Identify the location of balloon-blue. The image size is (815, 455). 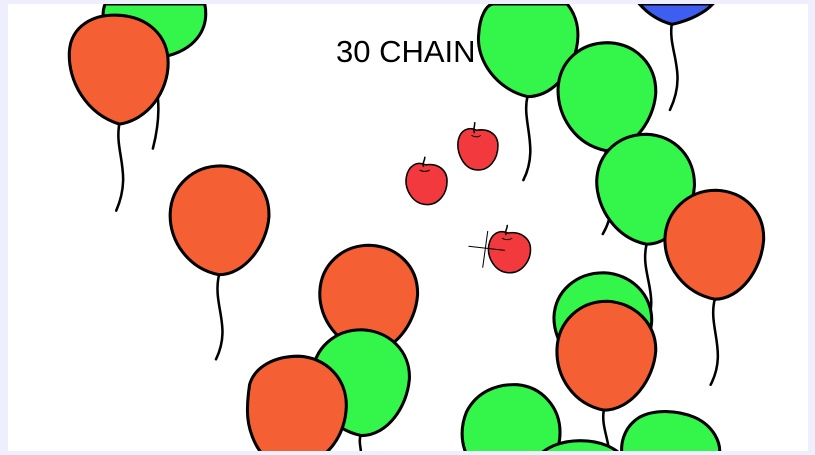
(676, 15).